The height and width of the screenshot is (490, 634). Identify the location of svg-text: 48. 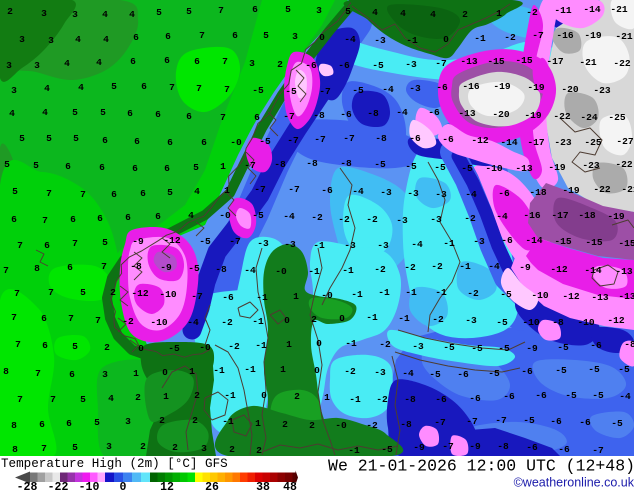
(290, 485).